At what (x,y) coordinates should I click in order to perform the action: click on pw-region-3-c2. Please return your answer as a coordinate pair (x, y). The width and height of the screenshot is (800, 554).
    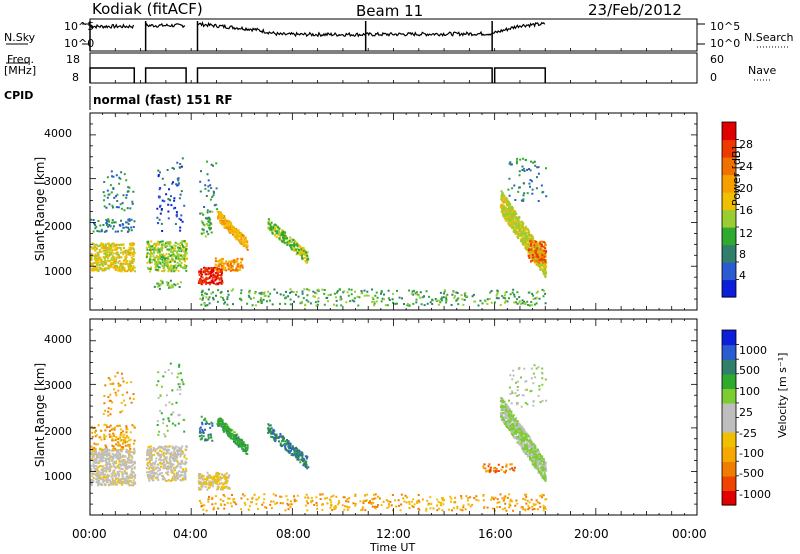
    Looking at the image, I should click on (167, 256).